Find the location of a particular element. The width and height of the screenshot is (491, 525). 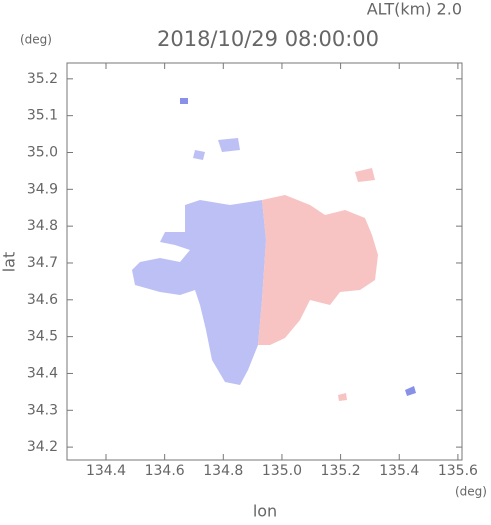

y-tick-label: 34.2 is located at coordinates (42, 447).